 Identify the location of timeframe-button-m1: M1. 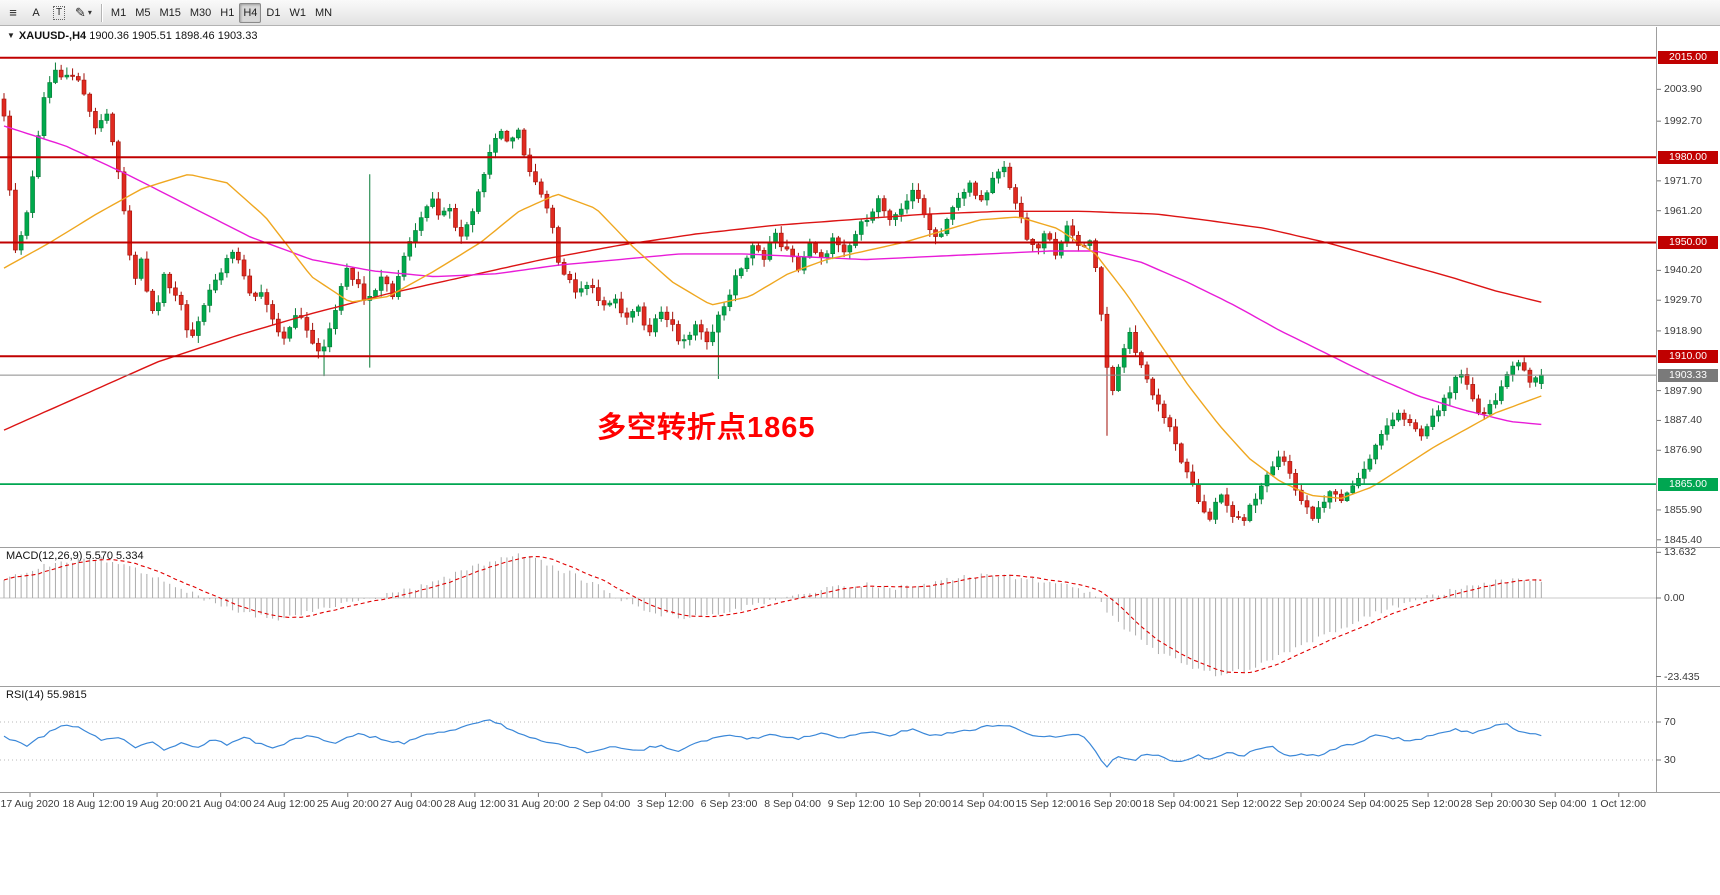
(118, 13).